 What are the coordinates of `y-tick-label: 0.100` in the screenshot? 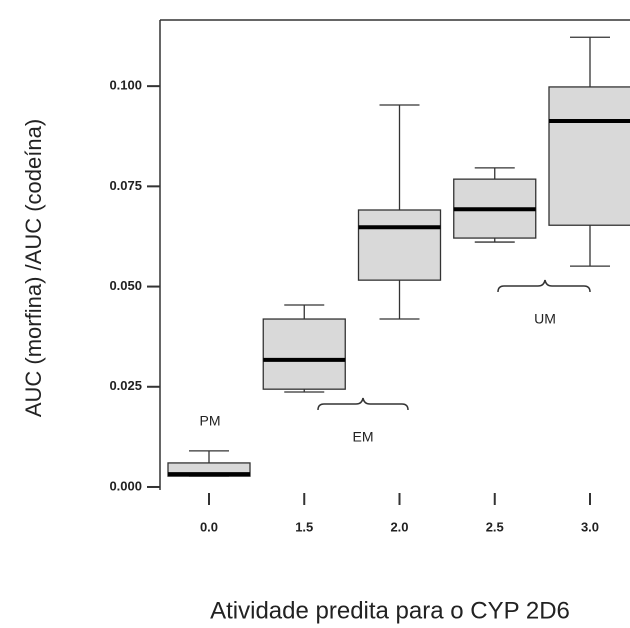 It's located at (125, 85).